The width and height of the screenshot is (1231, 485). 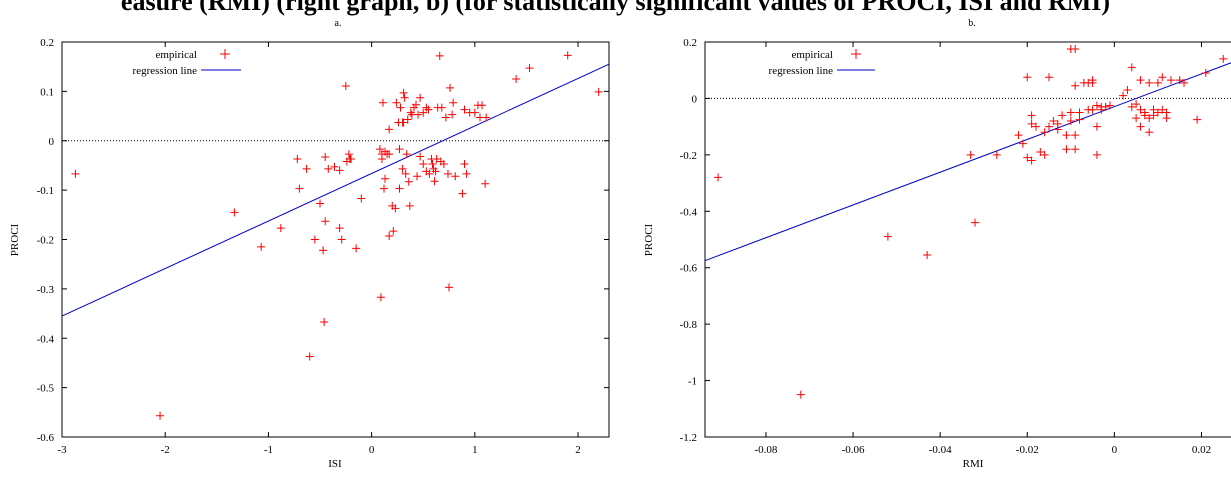 What do you see at coordinates (46, 290) in the screenshot?
I see `y-tick-label: -0.3` at bounding box center [46, 290].